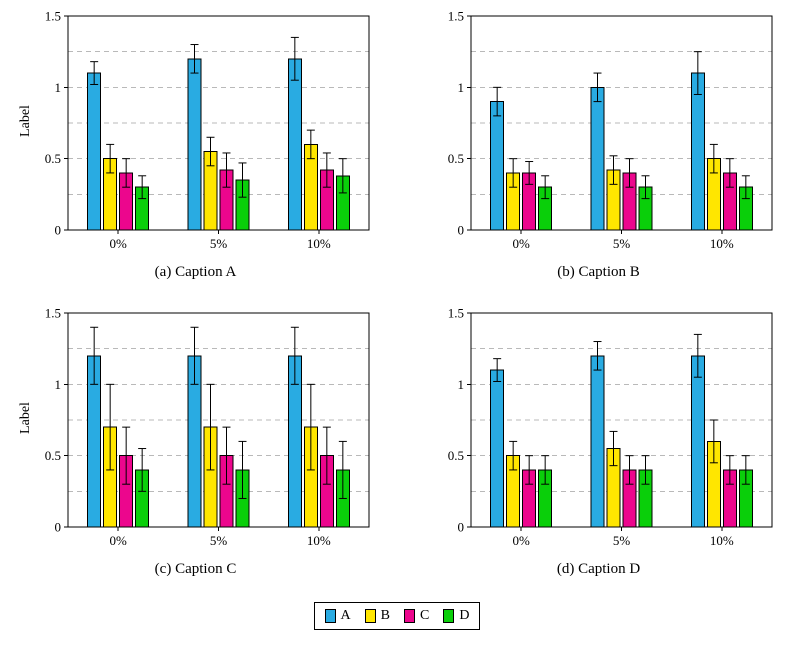 The height and width of the screenshot is (664, 794). What do you see at coordinates (456, 616) in the screenshot?
I see `legend-item-d: D` at bounding box center [456, 616].